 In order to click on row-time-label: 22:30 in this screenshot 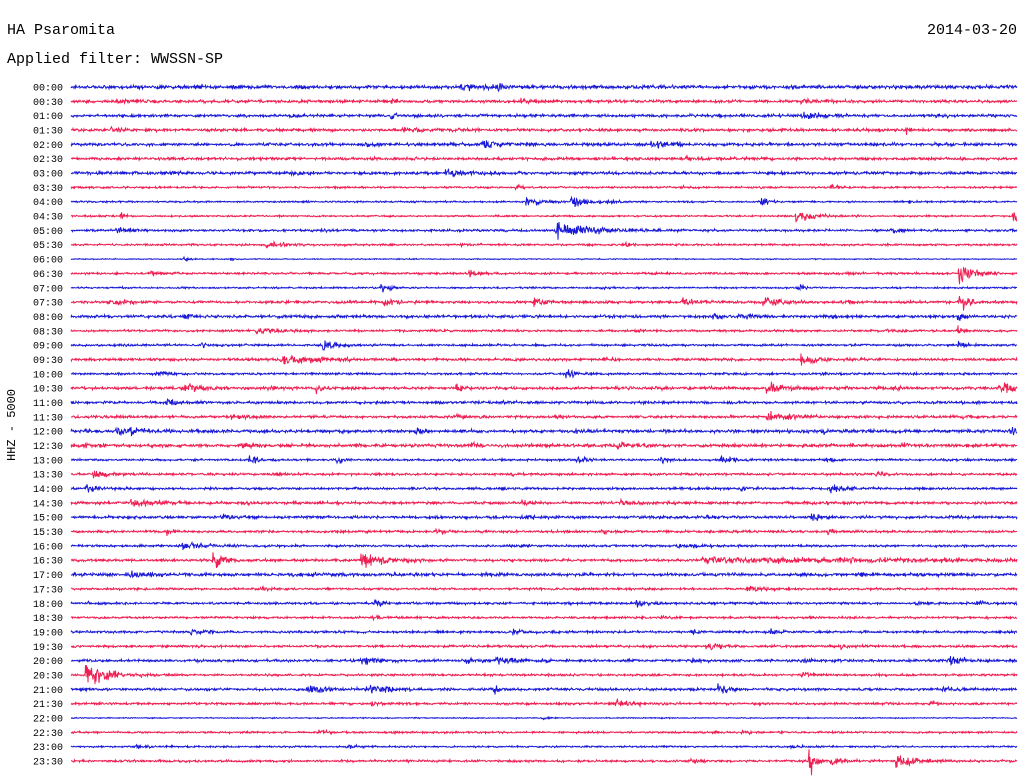, I will do `click(48, 734)`.